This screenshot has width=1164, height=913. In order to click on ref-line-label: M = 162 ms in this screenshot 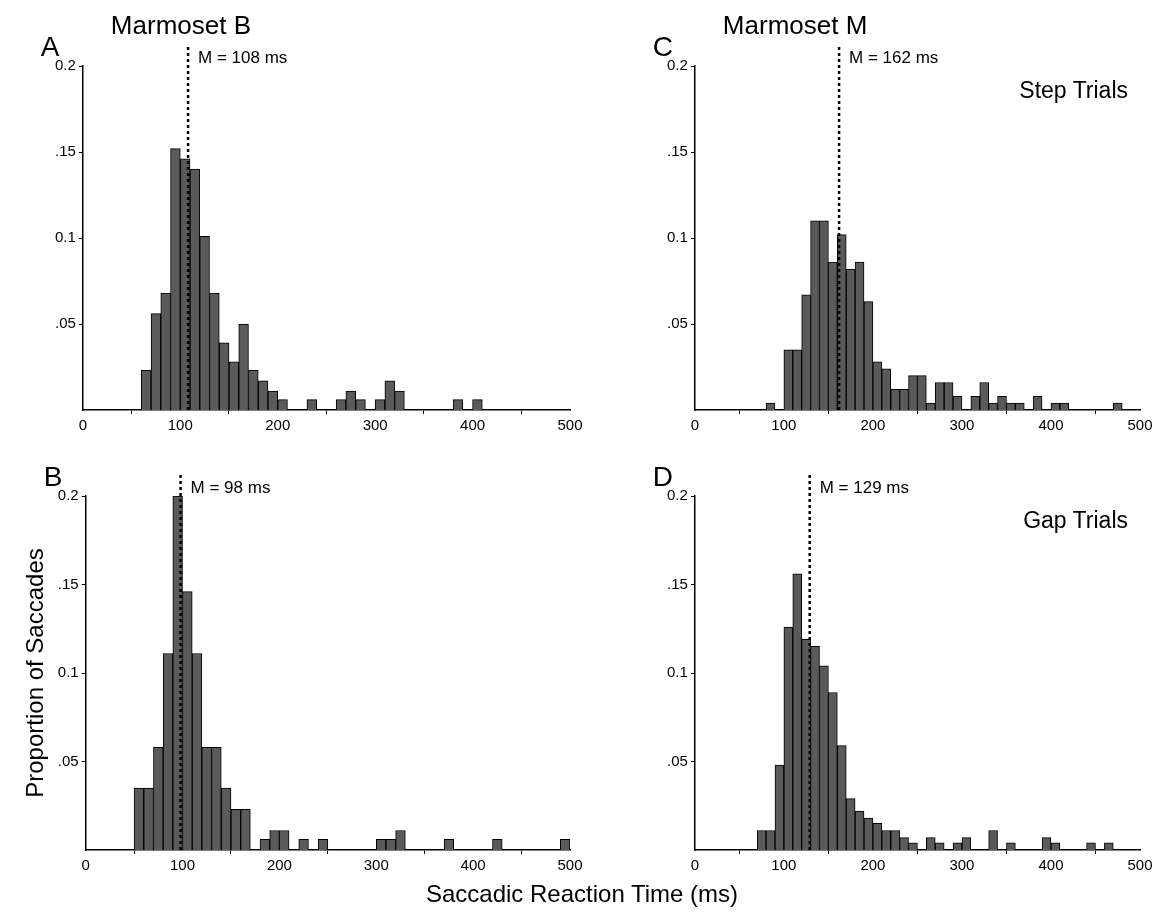, I will do `click(894, 57)`.